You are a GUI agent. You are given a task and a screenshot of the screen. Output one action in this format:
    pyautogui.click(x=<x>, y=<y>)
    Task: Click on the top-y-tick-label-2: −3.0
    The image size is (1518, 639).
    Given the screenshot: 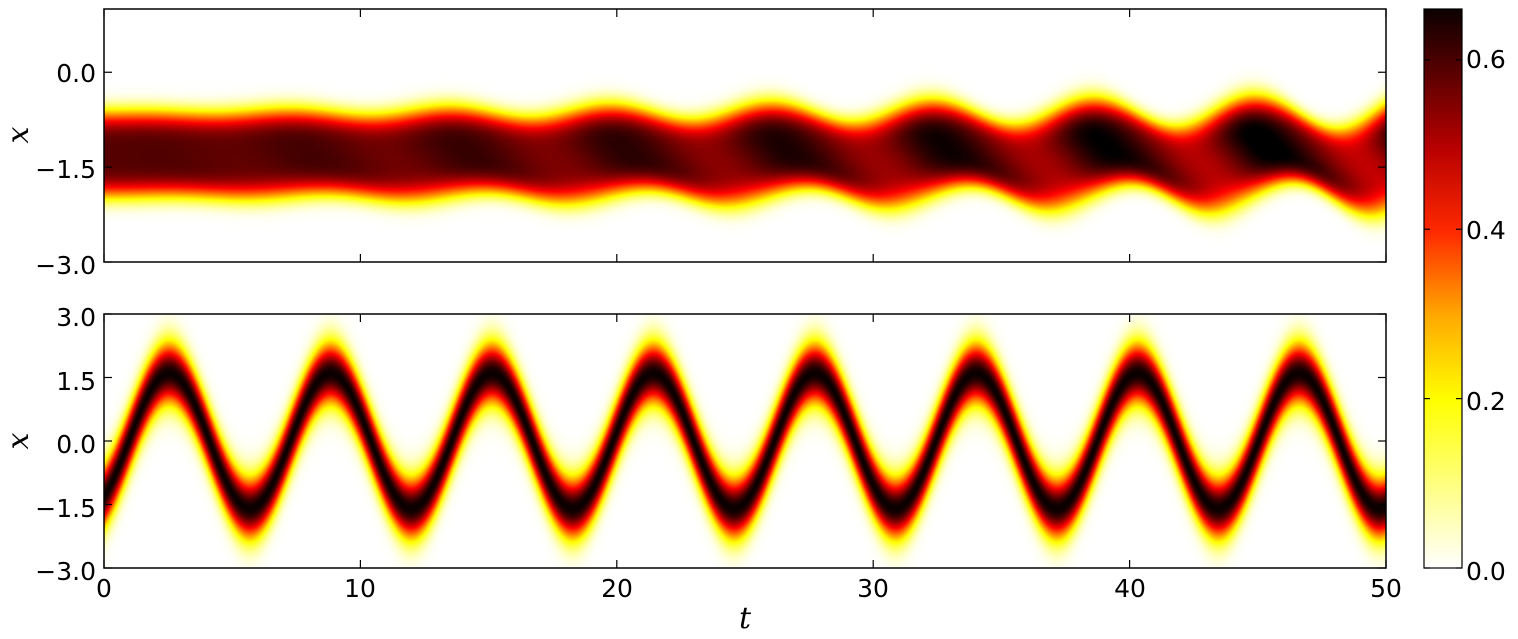 What is the action you would take?
    pyautogui.click(x=65, y=265)
    